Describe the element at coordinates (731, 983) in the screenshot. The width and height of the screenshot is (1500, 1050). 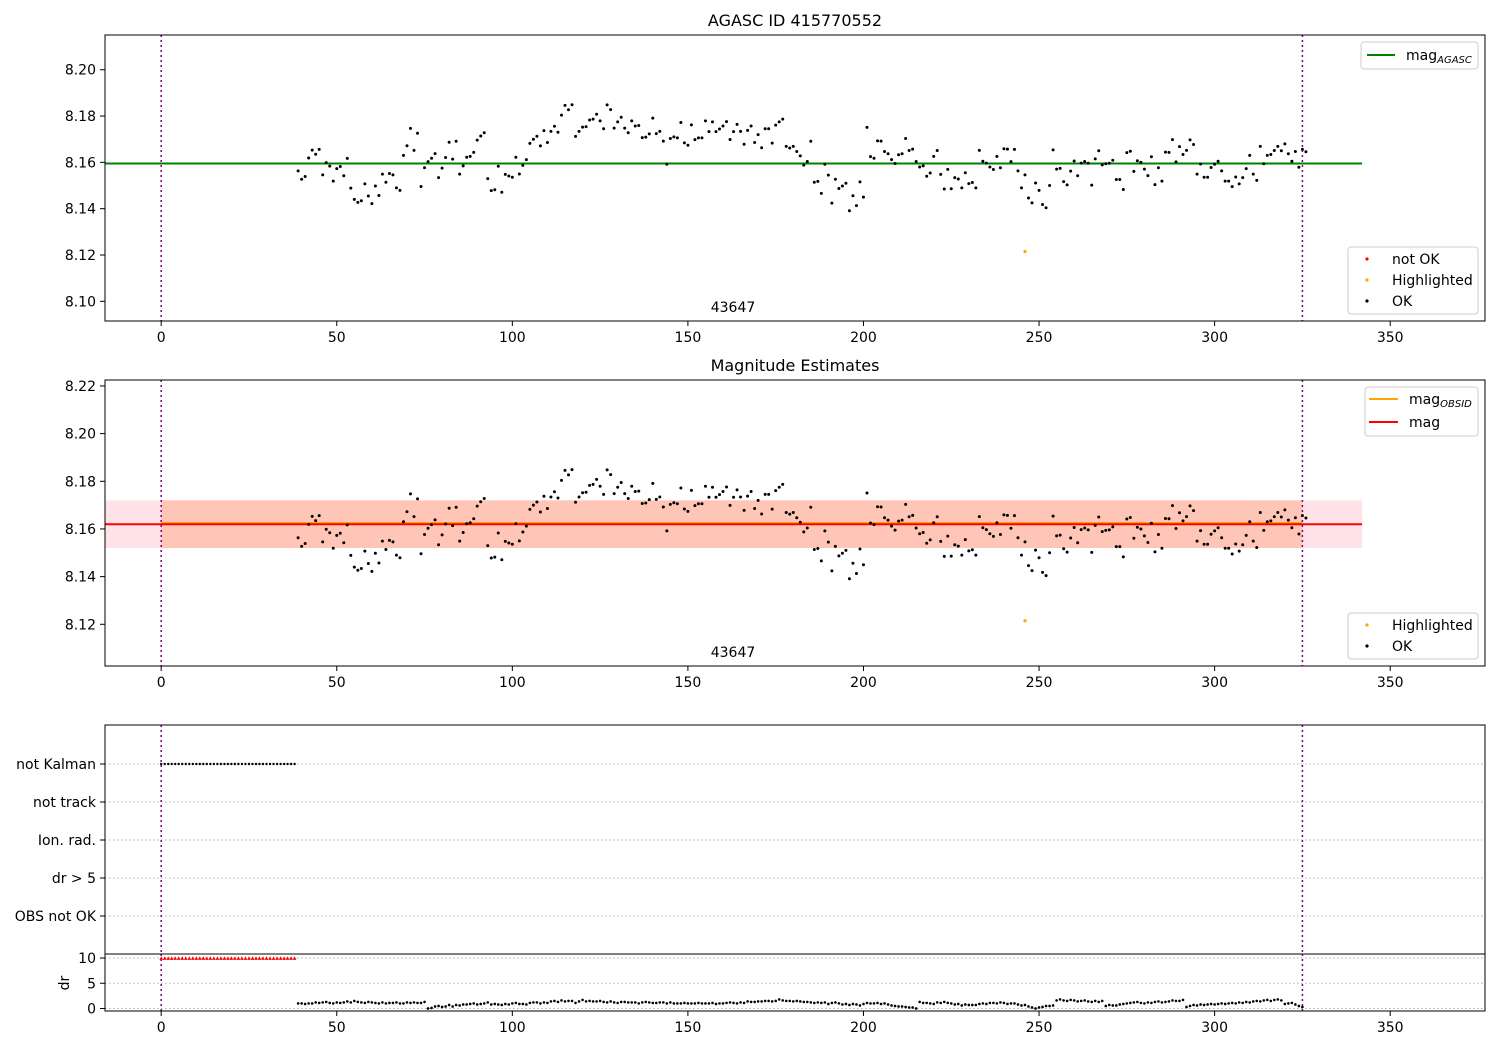
I see `dr-points` at that location.